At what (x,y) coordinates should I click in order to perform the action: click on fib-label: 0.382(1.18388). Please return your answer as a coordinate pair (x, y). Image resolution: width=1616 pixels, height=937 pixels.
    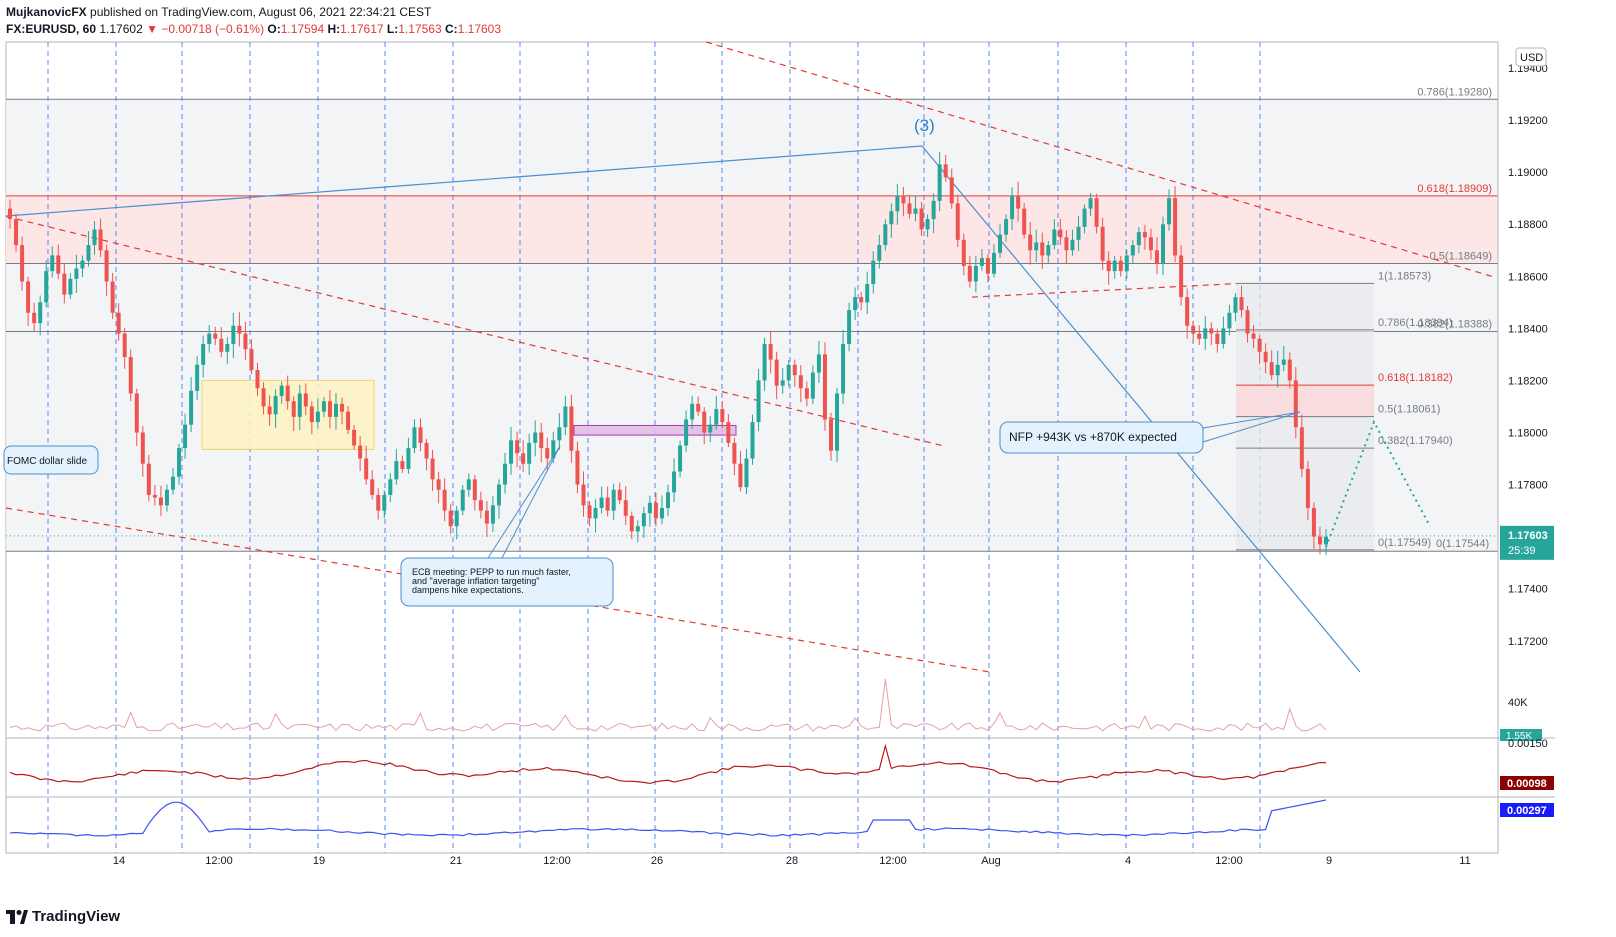
    Looking at the image, I should click on (1454, 324).